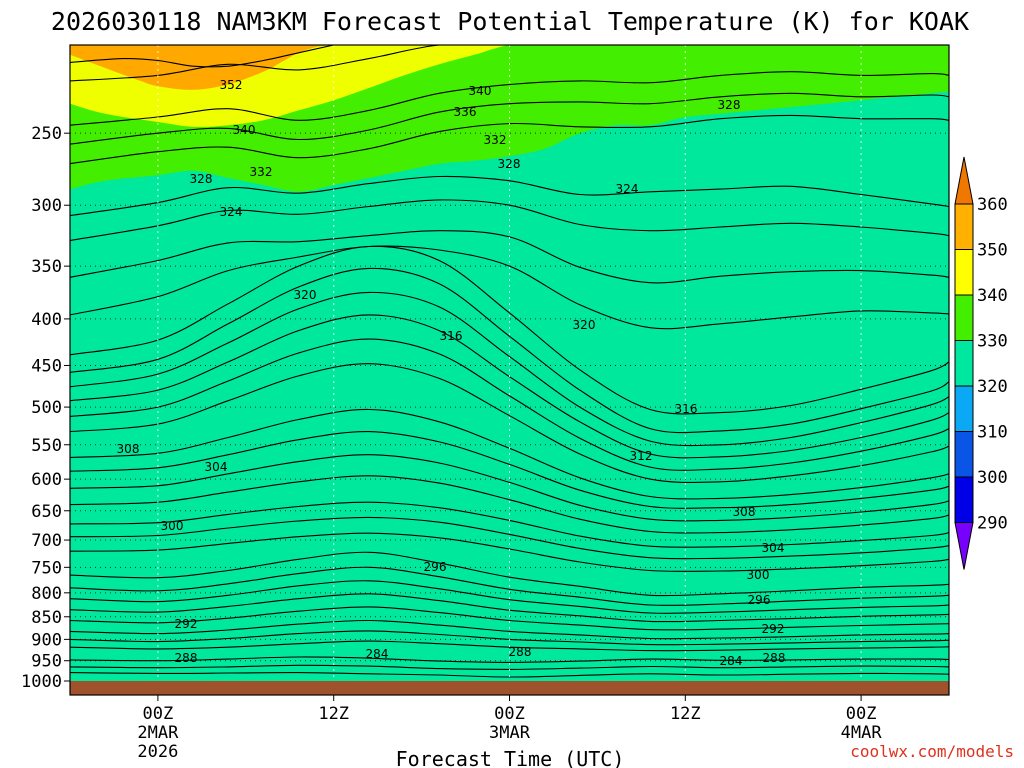 The image size is (1024, 768). I want to click on y-tick-label: 300, so click(46, 206).